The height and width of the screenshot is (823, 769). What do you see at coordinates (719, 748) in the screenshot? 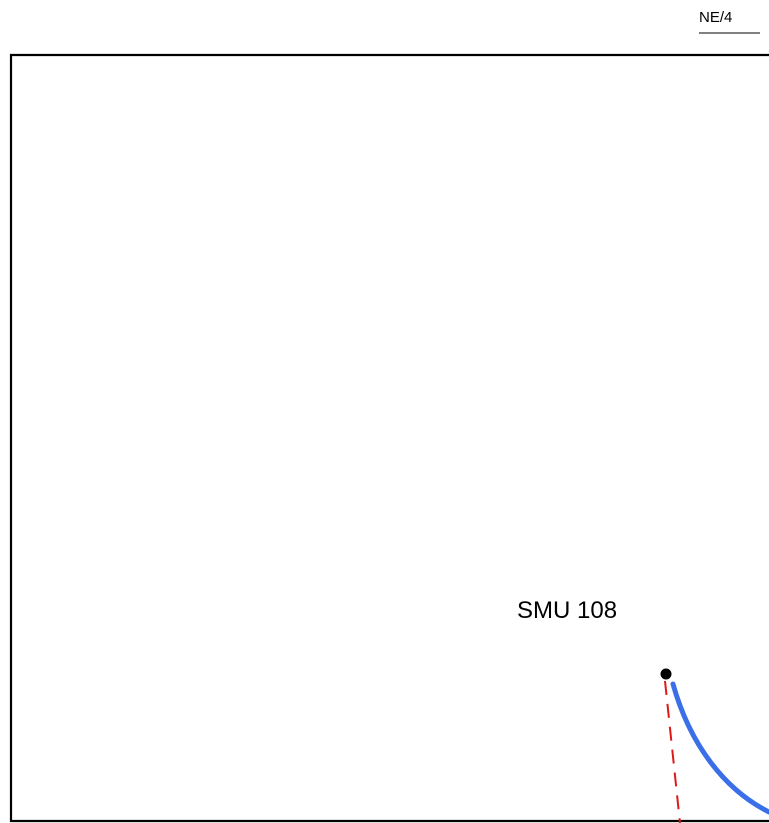
I see `route-curve` at bounding box center [719, 748].